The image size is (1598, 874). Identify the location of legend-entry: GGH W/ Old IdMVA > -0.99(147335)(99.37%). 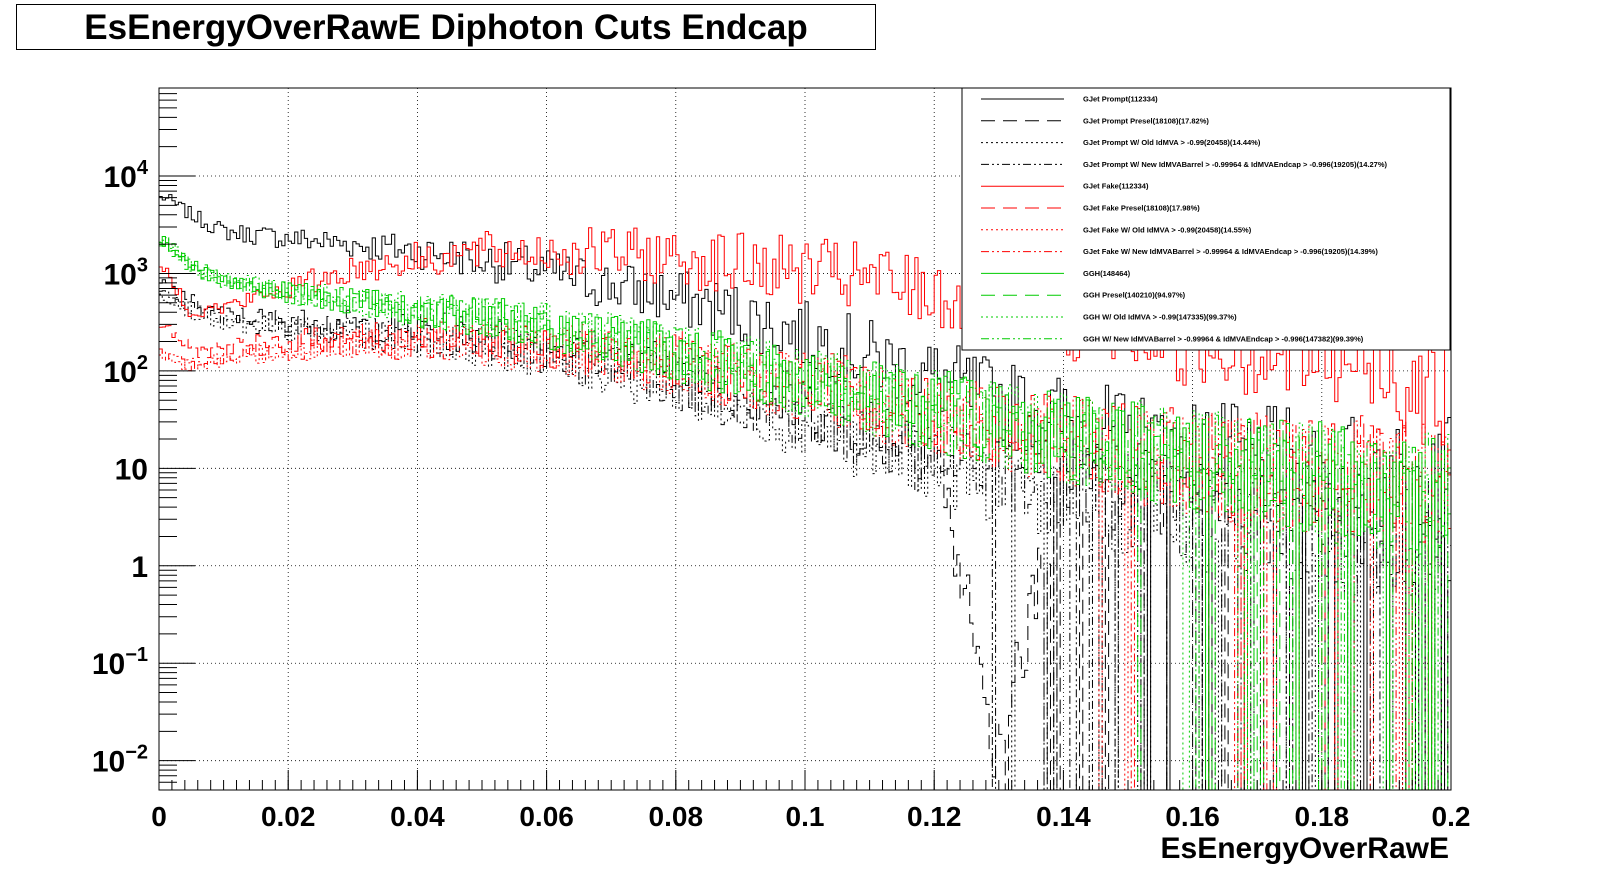
(1160, 317).